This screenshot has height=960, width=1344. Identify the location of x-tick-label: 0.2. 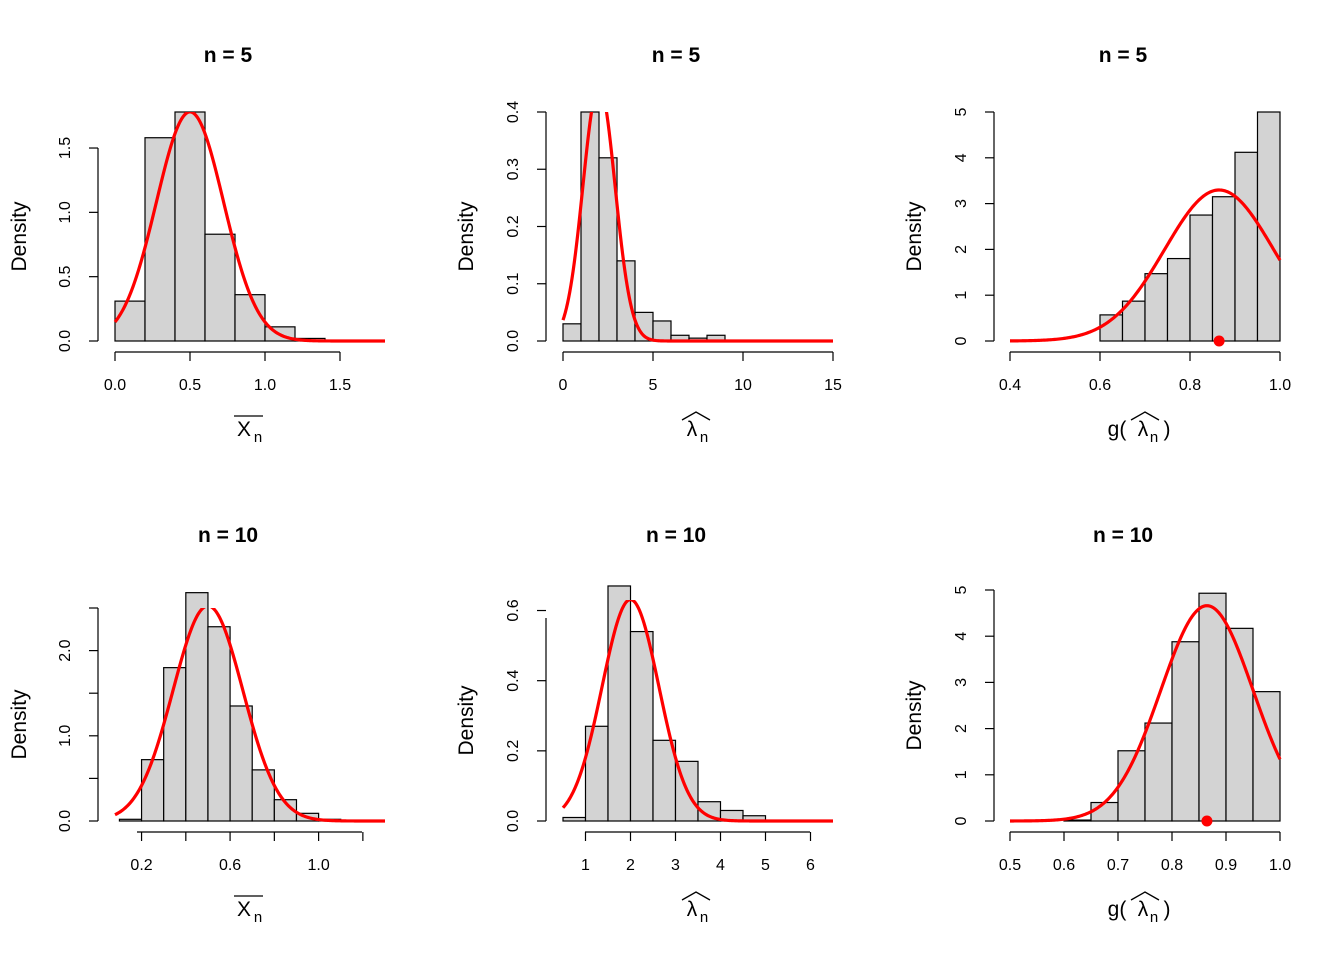
(141, 865).